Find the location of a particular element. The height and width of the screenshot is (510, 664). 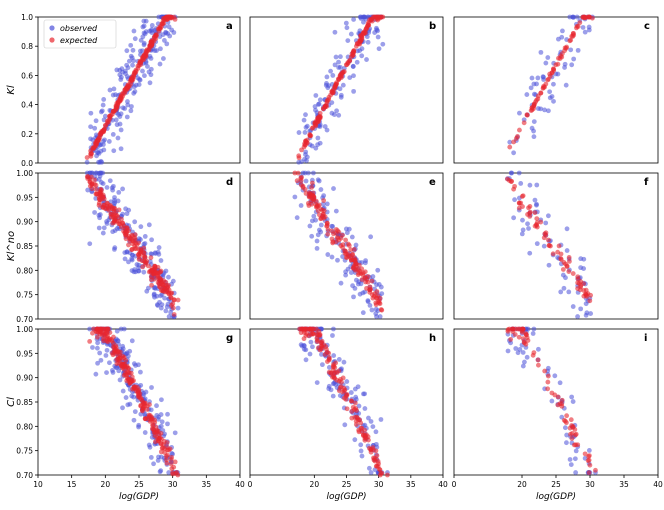

ytick-label-g: 0.85 is located at coordinates (24, 402).